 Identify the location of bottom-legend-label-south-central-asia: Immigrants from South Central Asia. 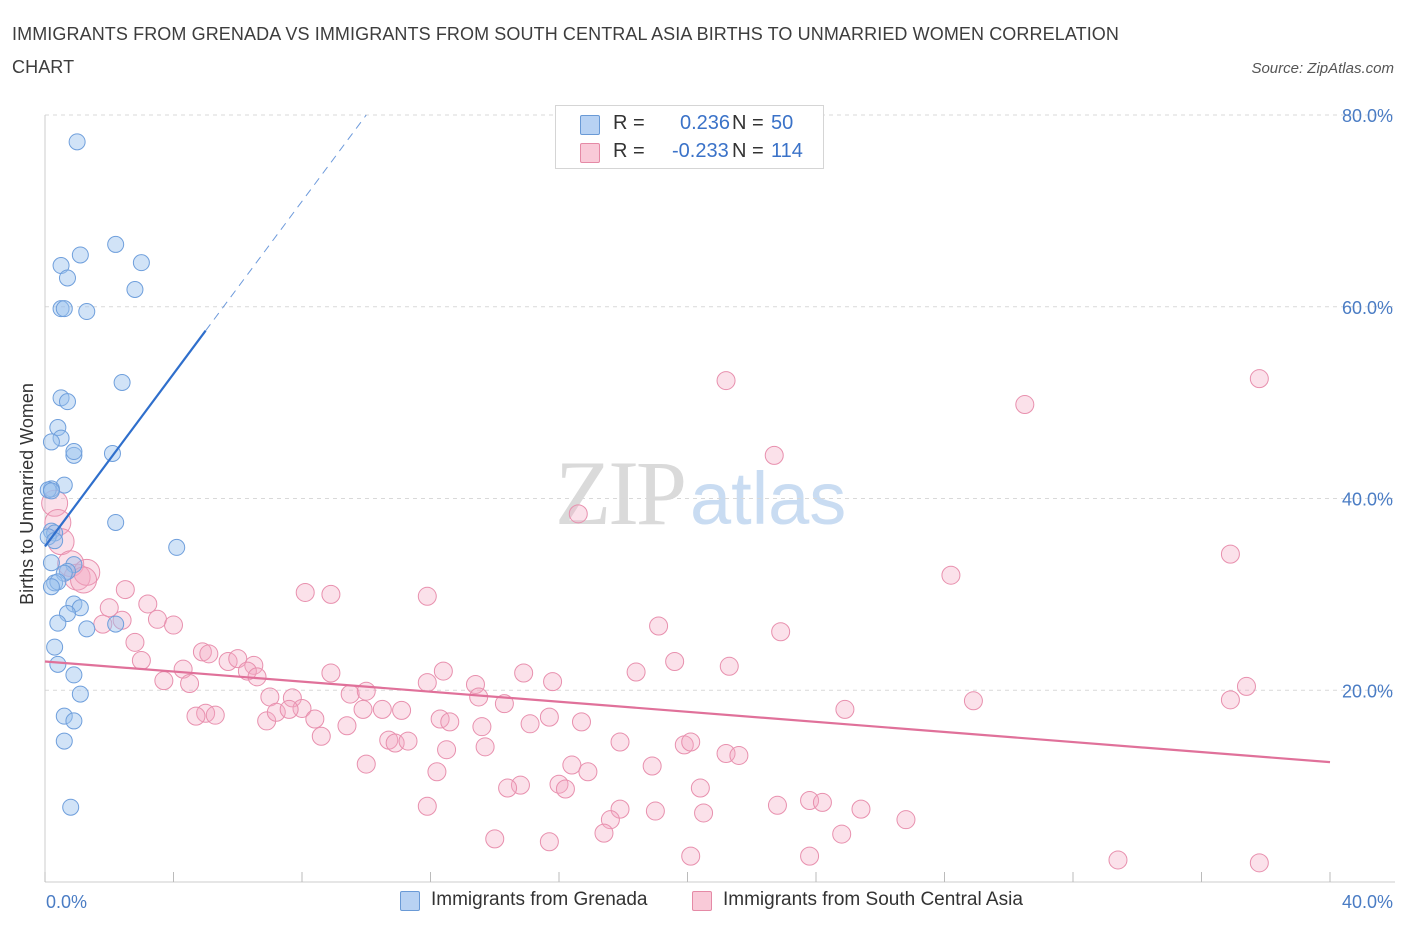
(873, 899).